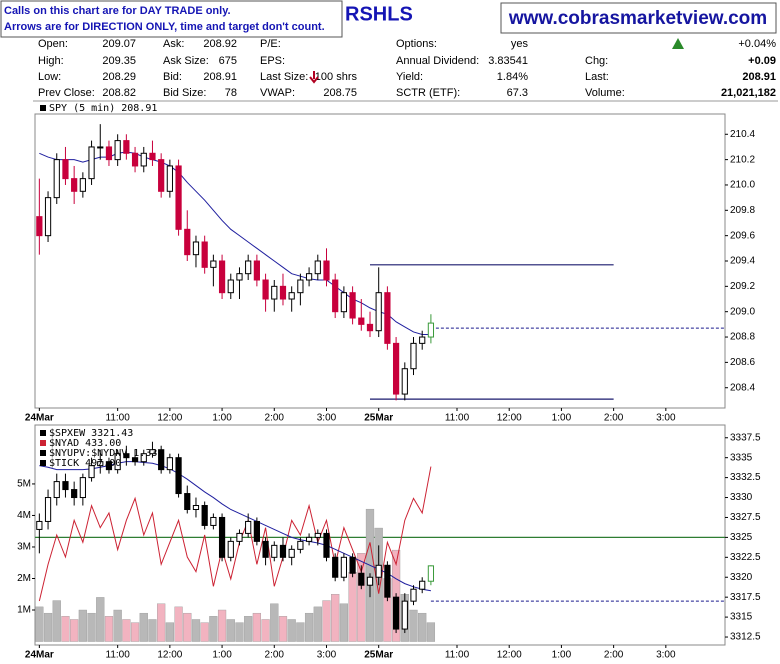 This screenshot has height=664, width=780. What do you see at coordinates (742, 185) in the screenshot?
I see `y-tick-label: 210.0` at bounding box center [742, 185].